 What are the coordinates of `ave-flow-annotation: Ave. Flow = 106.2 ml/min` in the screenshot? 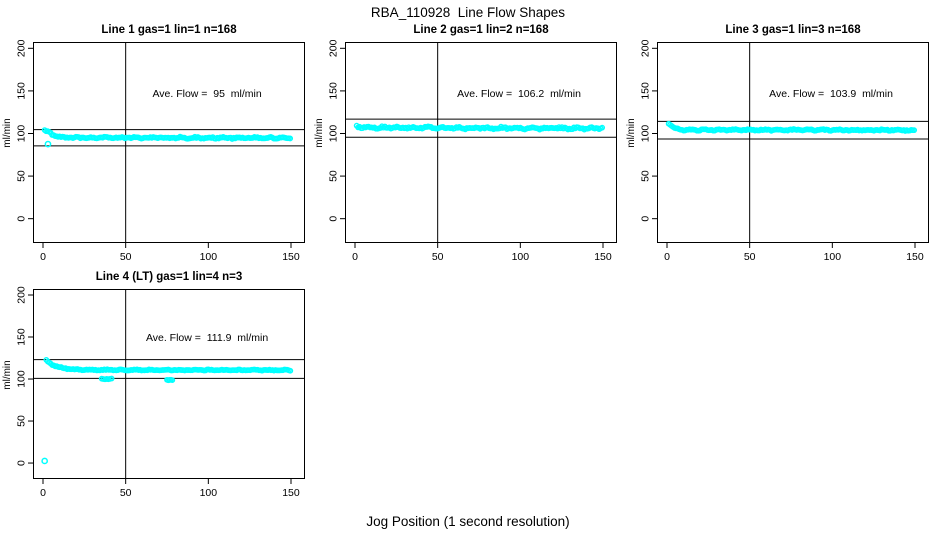 It's located at (519, 94).